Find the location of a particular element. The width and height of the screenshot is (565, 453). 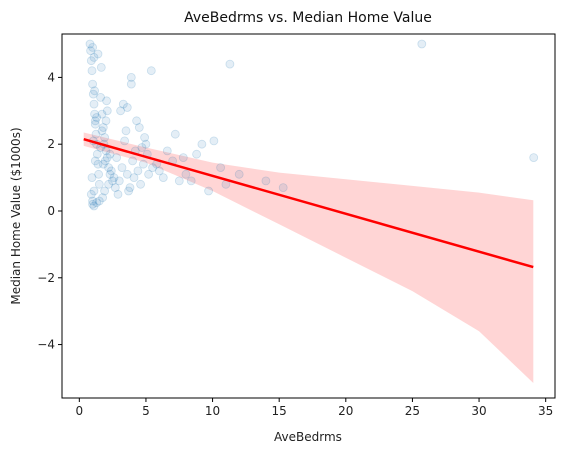

chart-title: AveBedrms vs. Median Home Value is located at coordinates (308, 18).